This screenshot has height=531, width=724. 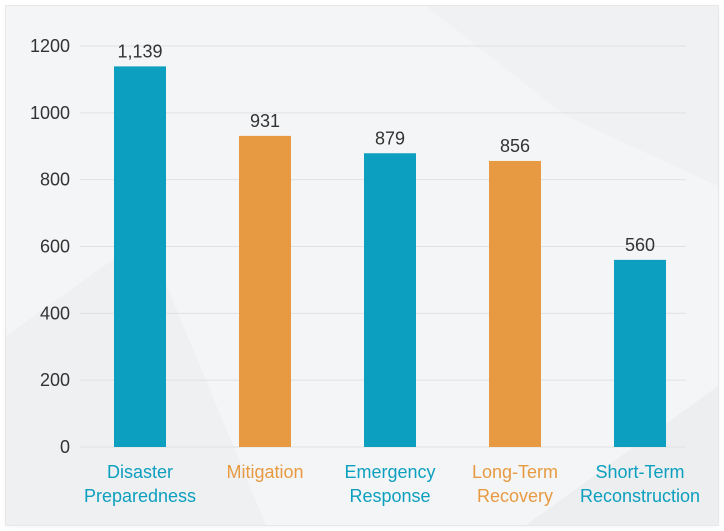 What do you see at coordinates (55, 180) in the screenshot?
I see `y-tick-label: 800` at bounding box center [55, 180].